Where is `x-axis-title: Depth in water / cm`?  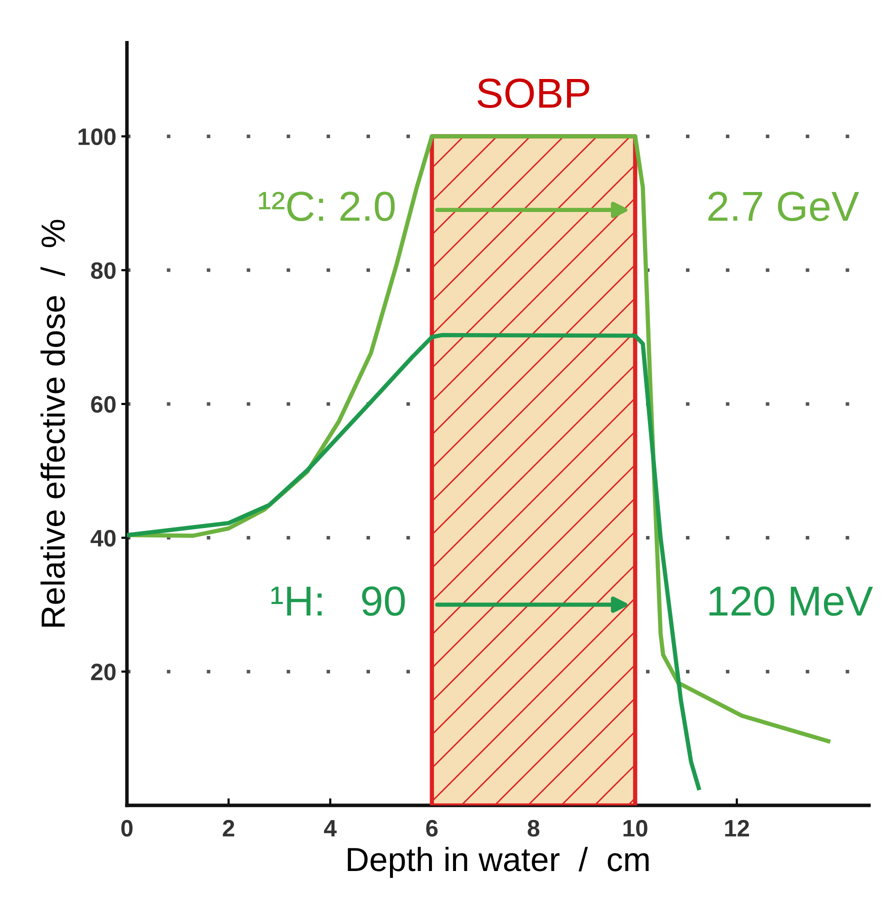
x-axis-title: Depth in water / cm is located at coordinates (498, 862).